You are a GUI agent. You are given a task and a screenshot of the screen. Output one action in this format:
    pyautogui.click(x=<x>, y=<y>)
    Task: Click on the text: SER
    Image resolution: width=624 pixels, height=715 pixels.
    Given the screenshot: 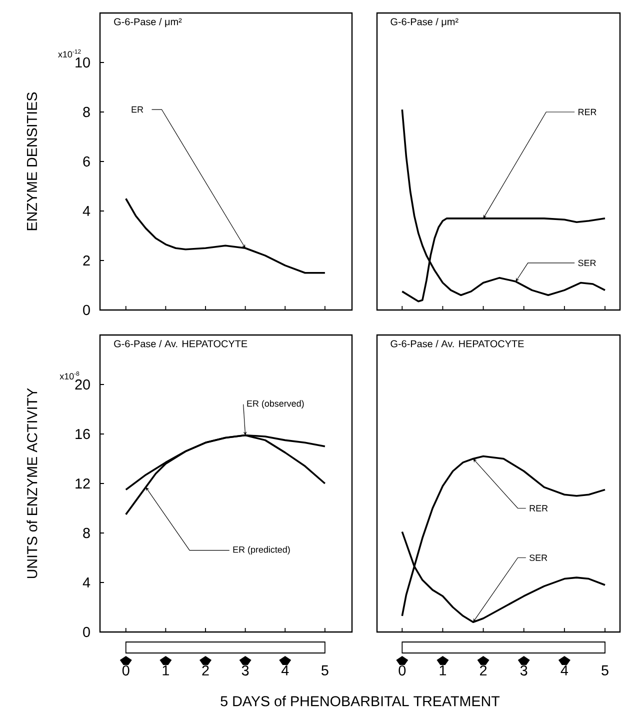 What is the action you would take?
    pyautogui.click(x=539, y=557)
    